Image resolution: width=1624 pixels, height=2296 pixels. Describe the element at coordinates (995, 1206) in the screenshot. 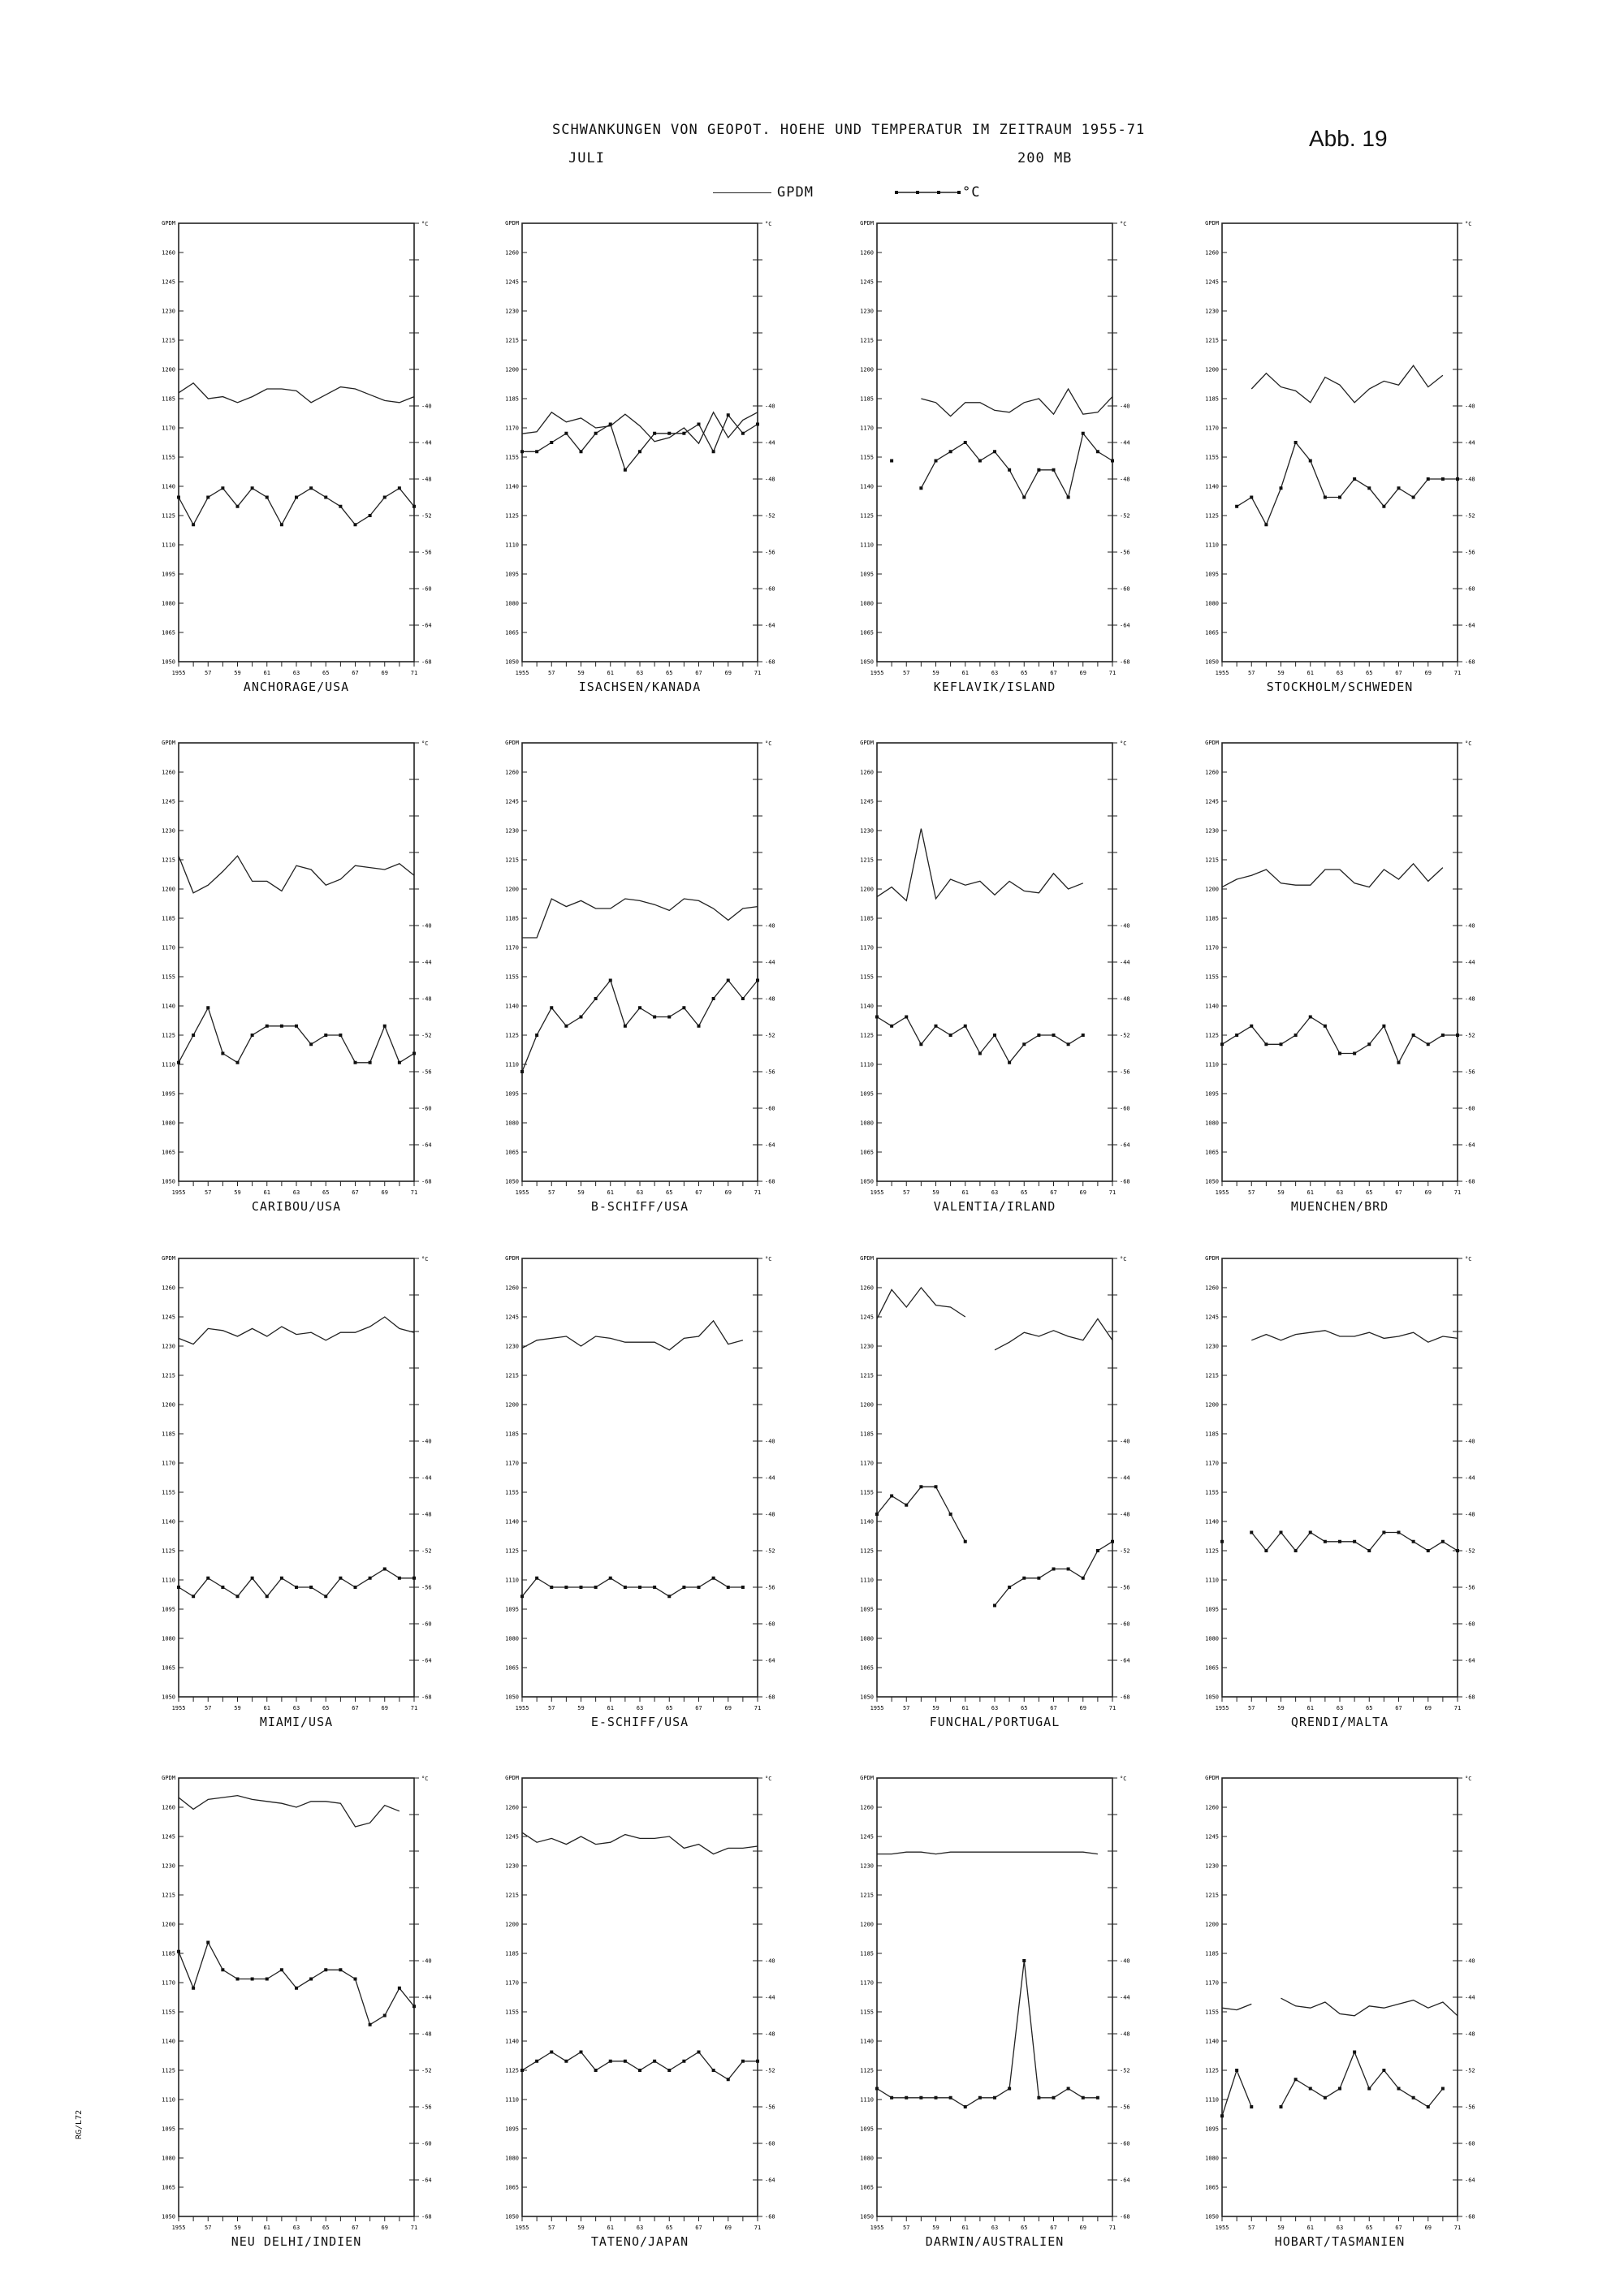

I see `station-label: VALENTIA/IRLAND` at that location.